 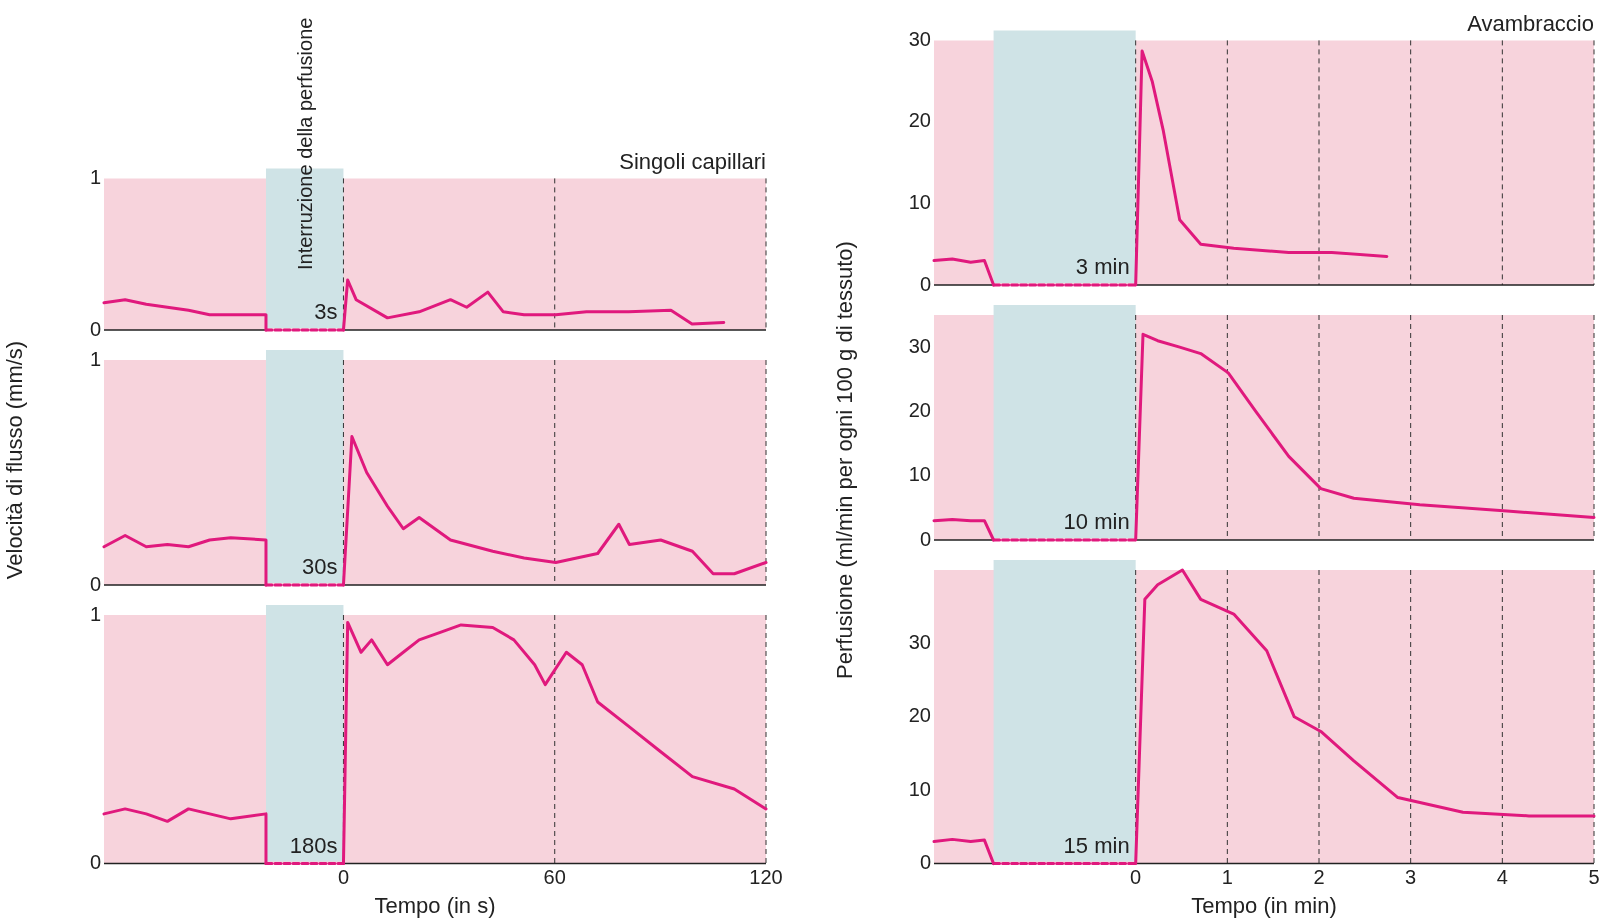 I want to click on x-axis-title: Tempo (in min), so click(x=1264, y=905).